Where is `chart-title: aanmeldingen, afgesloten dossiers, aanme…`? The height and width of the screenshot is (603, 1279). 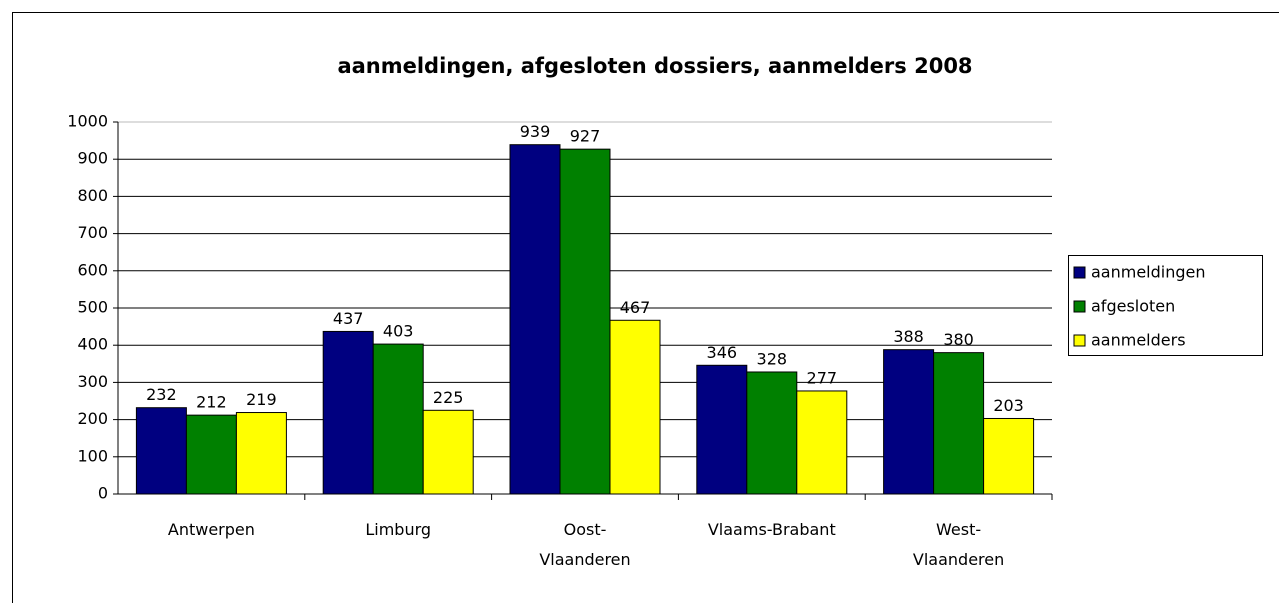 chart-title: aanmeldingen, afgesloten dossiers, aanme… is located at coordinates (654, 66).